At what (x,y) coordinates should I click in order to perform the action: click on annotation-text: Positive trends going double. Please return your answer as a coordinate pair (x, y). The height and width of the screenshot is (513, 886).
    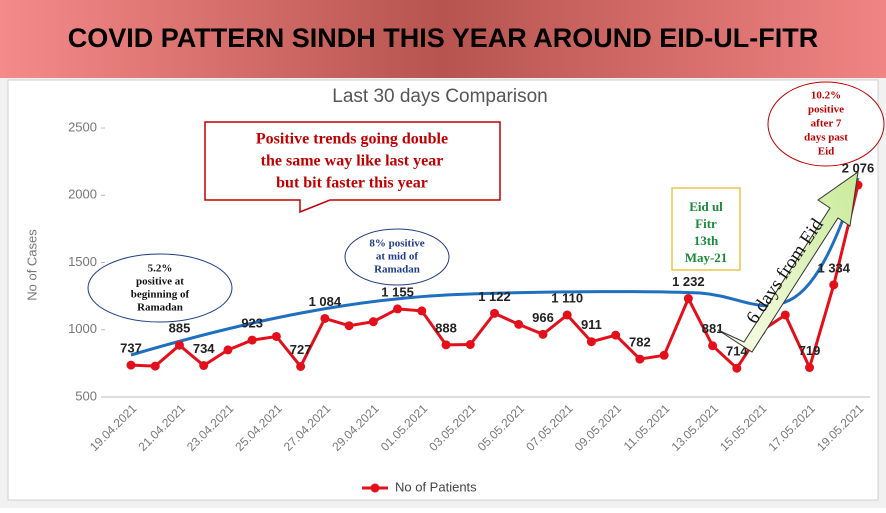
    Looking at the image, I should click on (352, 139).